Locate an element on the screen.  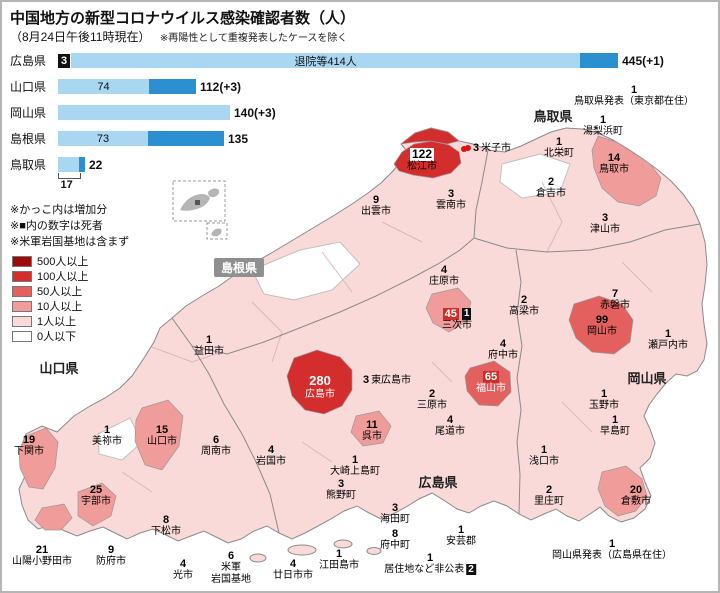
case-count: 14 is located at coordinates (614, 158).